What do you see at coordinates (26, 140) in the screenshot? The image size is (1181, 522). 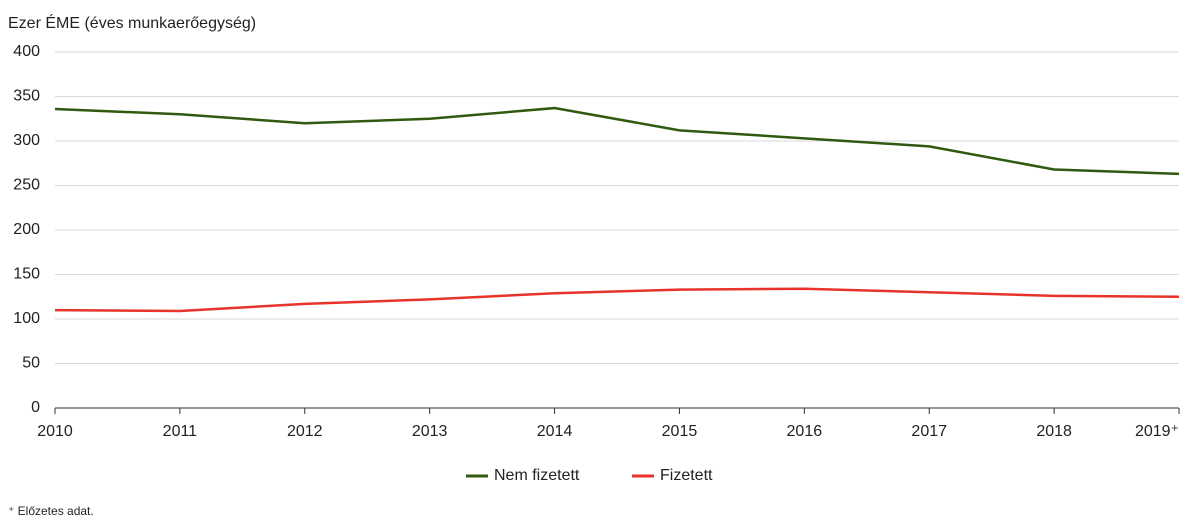 I see `y-tick-label: 300` at bounding box center [26, 140].